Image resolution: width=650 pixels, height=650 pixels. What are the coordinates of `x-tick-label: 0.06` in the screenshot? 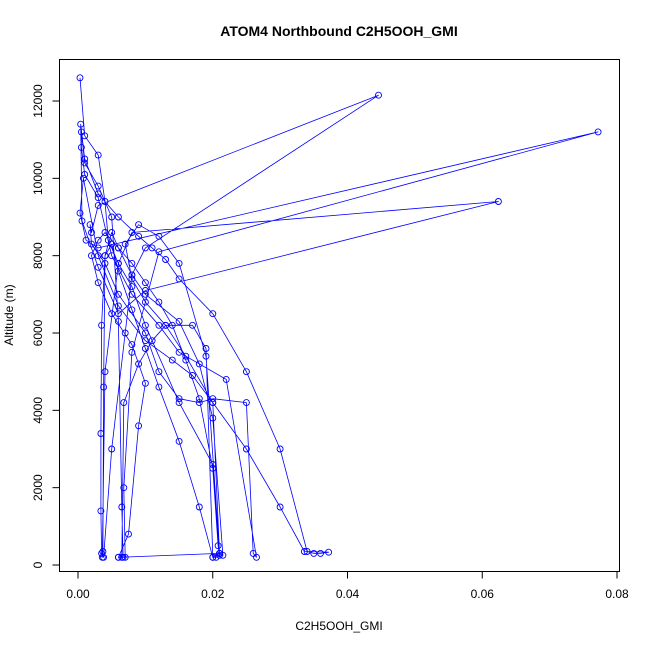 It's located at (483, 594).